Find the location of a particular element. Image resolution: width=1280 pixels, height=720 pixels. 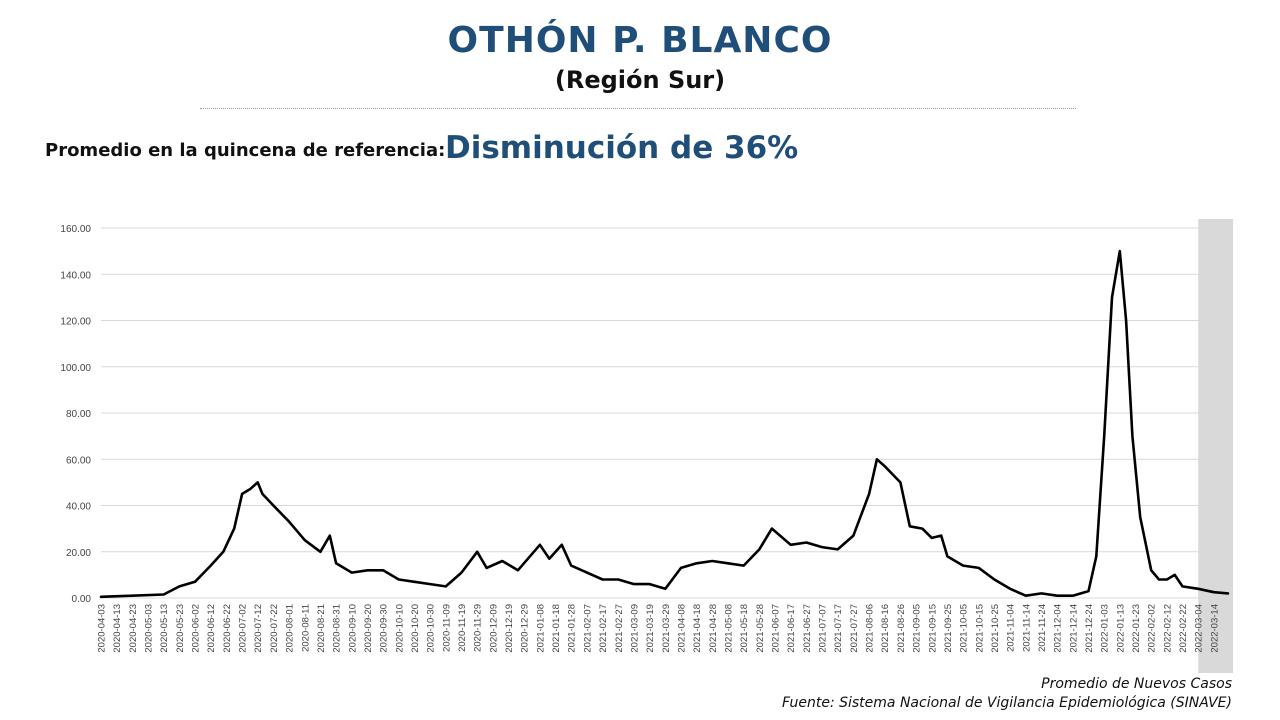

x-tick-label: 2020-07-12 is located at coordinates (258, 628).